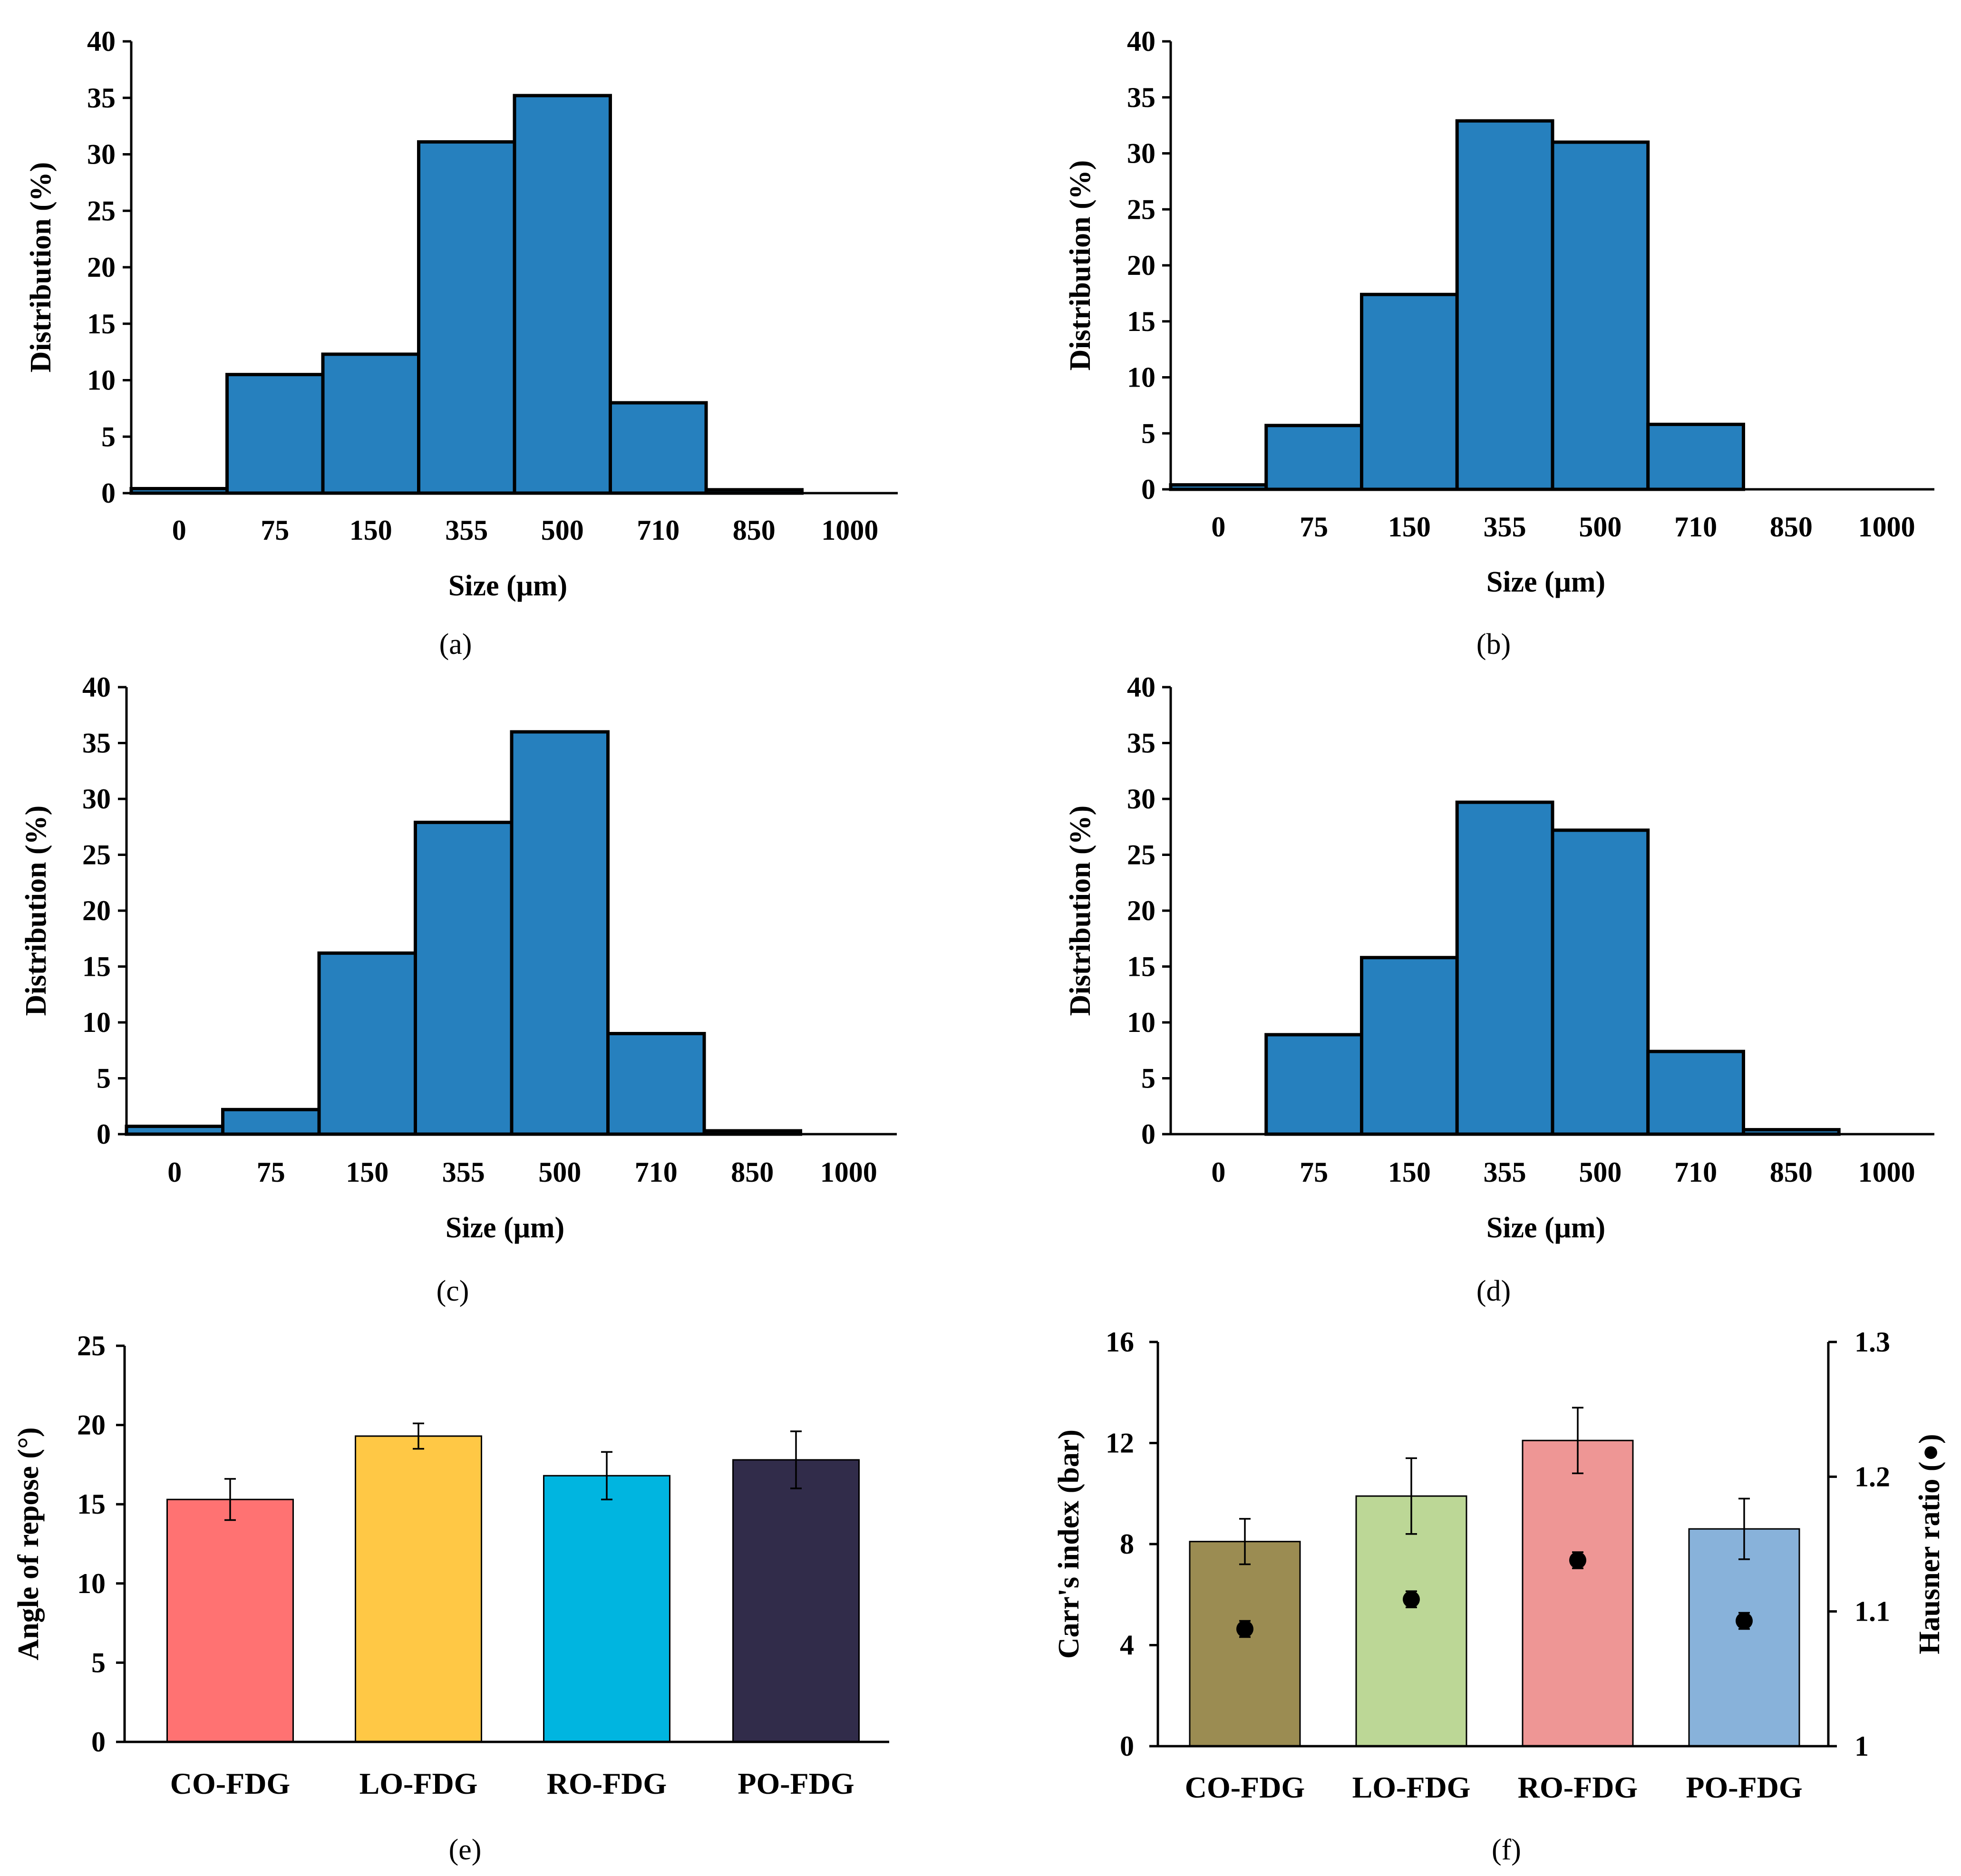 The height and width of the screenshot is (1876, 1961). I want to click on panel-label: (d), so click(1494, 1291).